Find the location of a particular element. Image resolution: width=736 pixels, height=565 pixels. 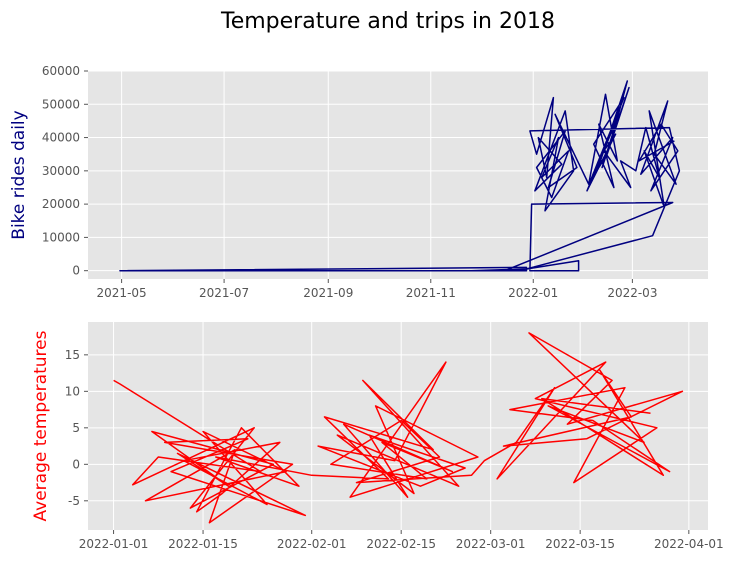

temperature-y-tick-label: 10 is located at coordinates (72, 391).